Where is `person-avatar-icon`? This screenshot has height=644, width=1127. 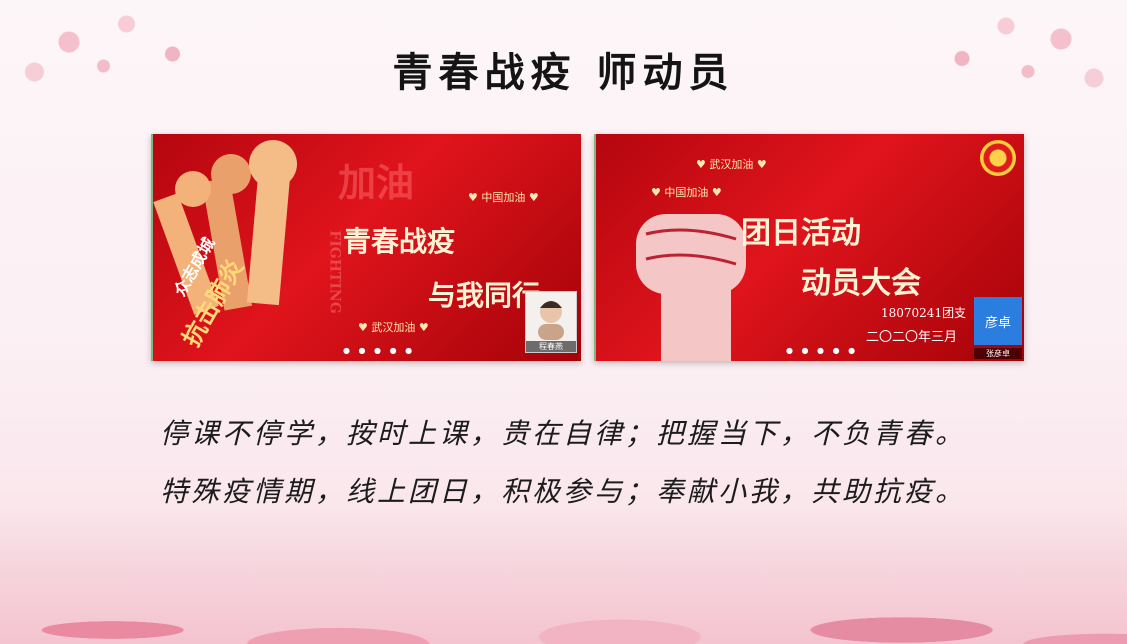 person-avatar-icon is located at coordinates (551, 320).